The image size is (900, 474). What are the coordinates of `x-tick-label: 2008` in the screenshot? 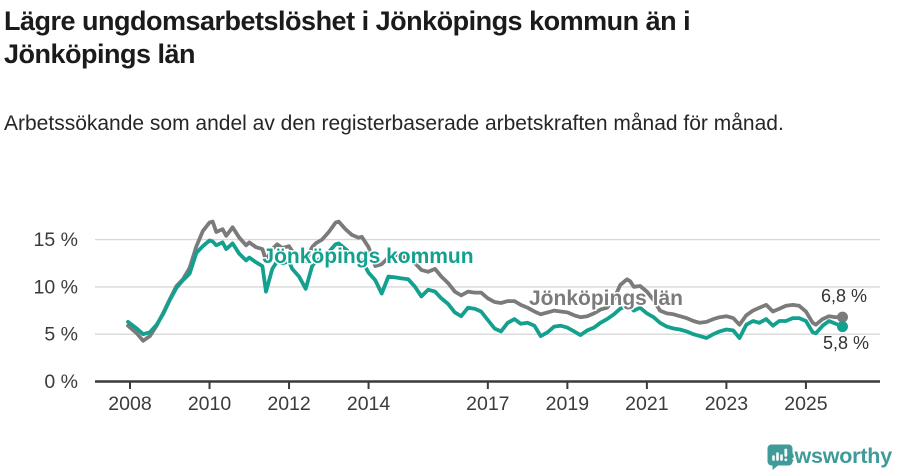 It's located at (129, 404).